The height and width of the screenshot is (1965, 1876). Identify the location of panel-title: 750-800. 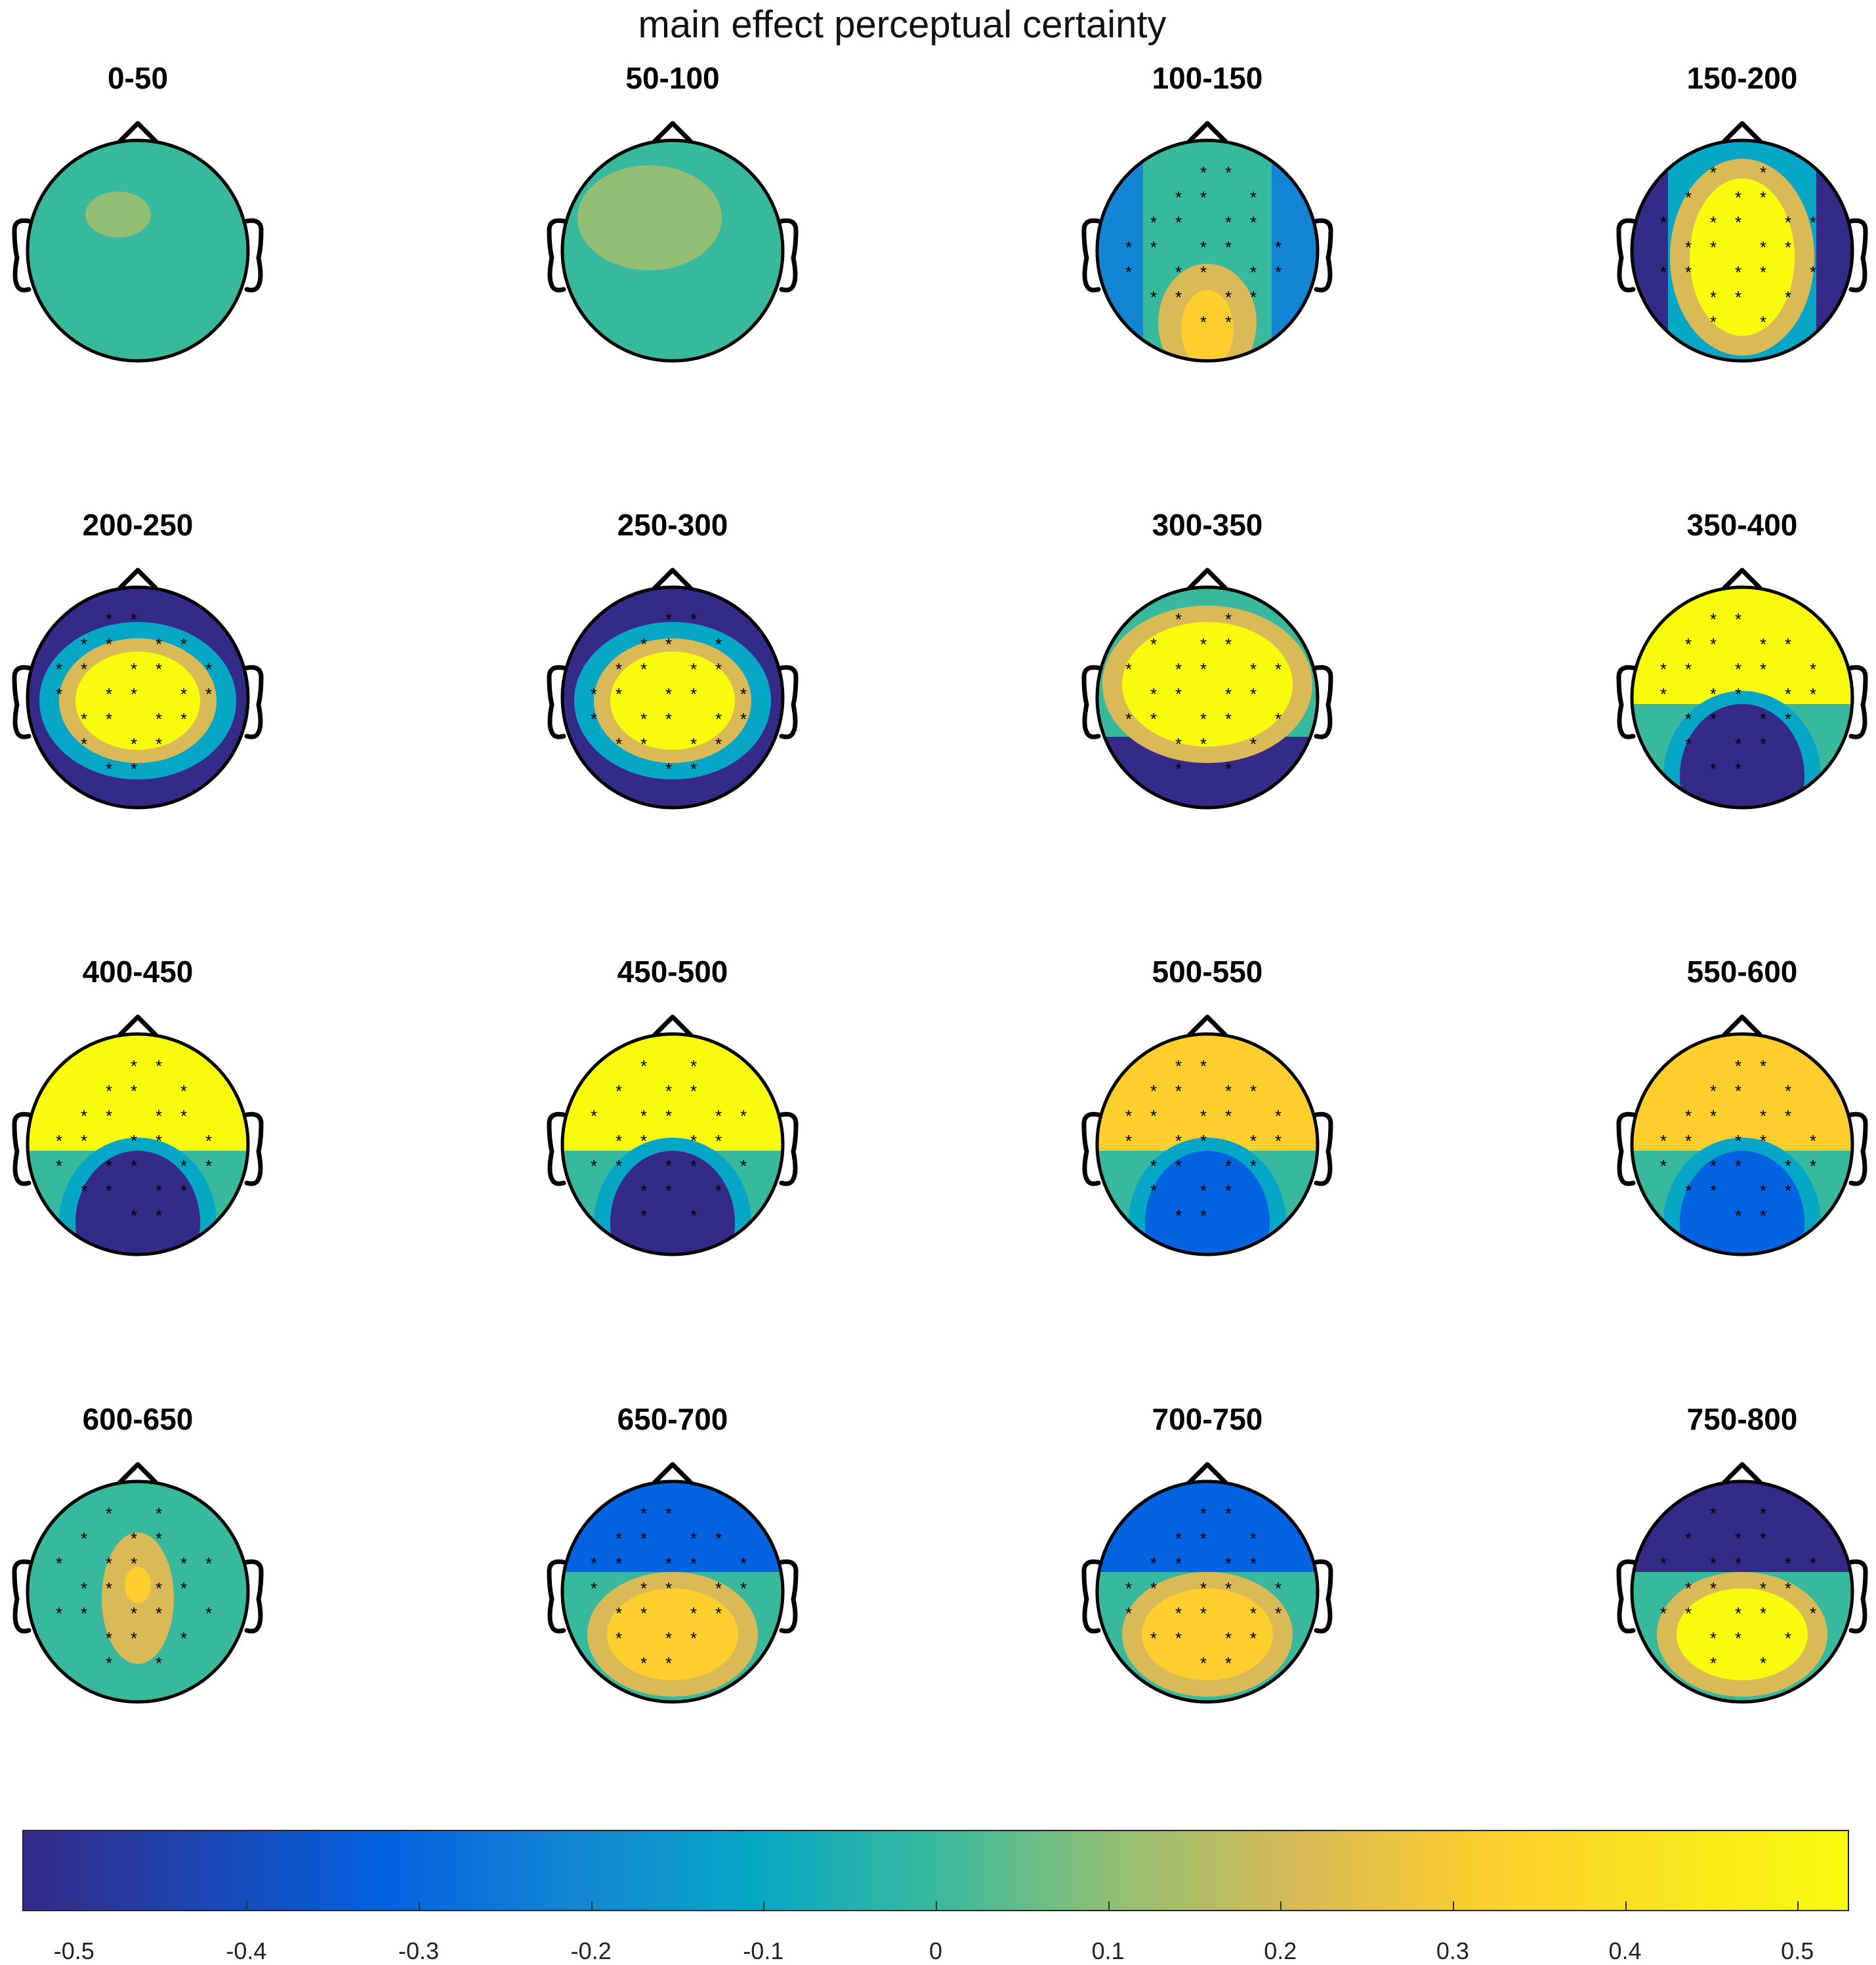
(1742, 1419).